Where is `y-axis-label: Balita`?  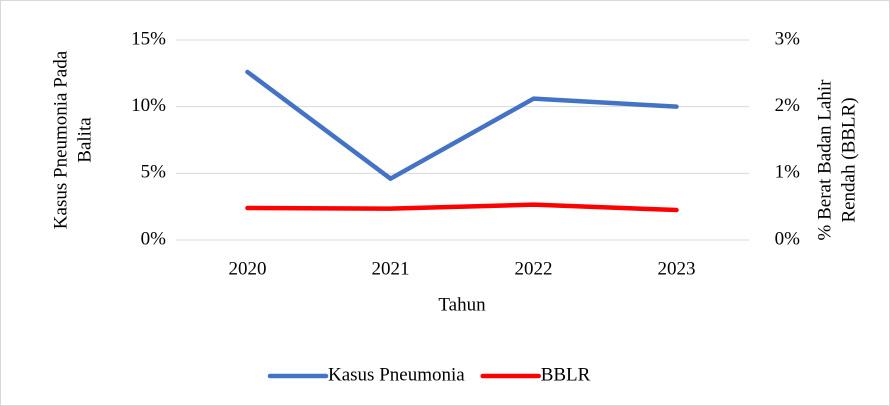 y-axis-label: Balita is located at coordinates (84, 140).